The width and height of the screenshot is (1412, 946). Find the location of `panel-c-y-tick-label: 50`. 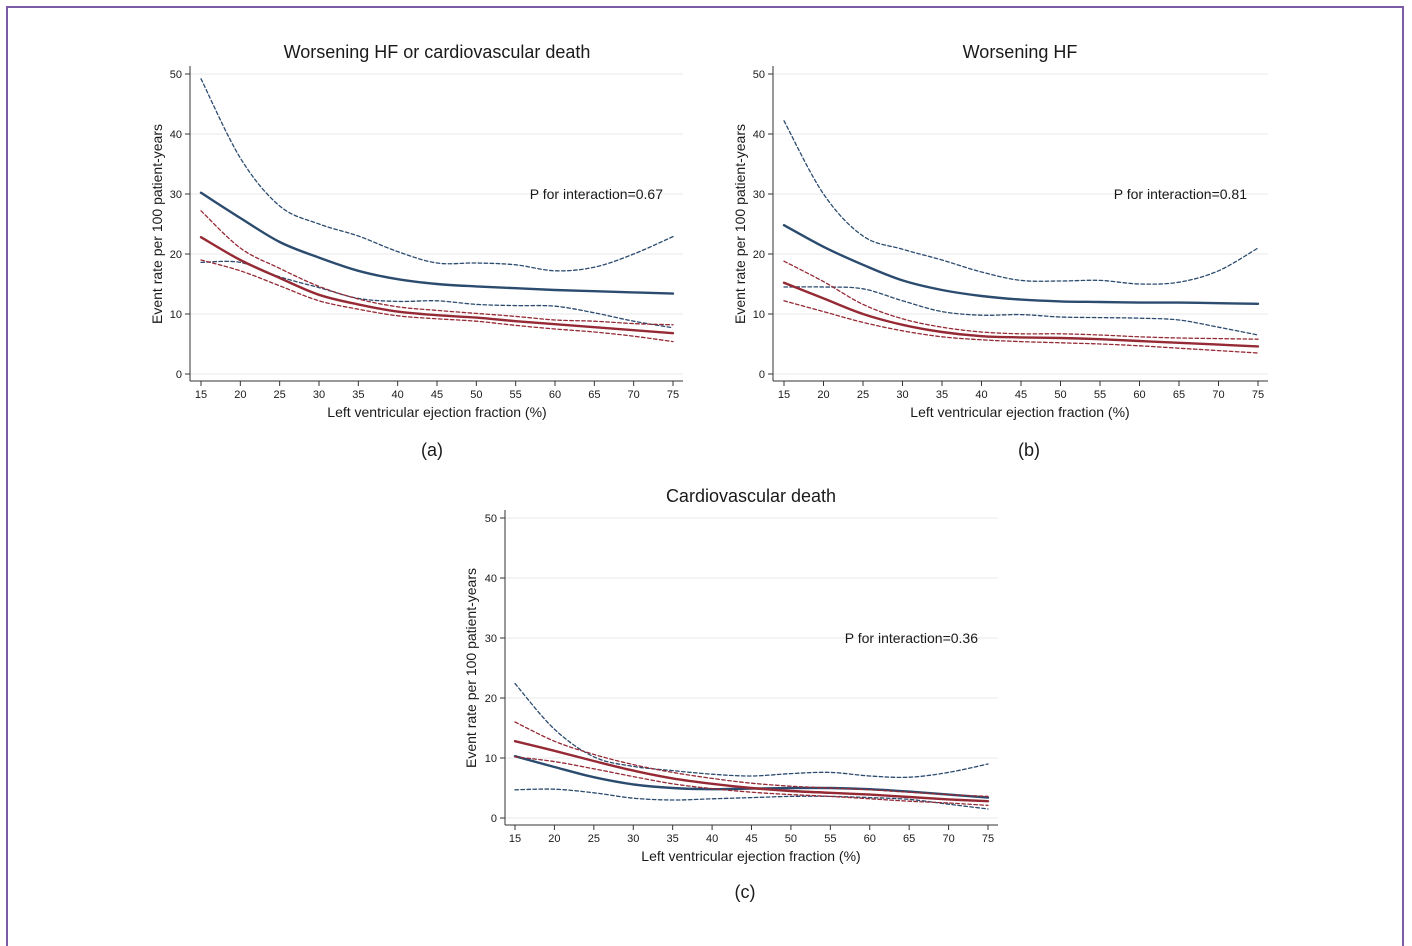

panel-c-y-tick-label: 50 is located at coordinates (491, 519).